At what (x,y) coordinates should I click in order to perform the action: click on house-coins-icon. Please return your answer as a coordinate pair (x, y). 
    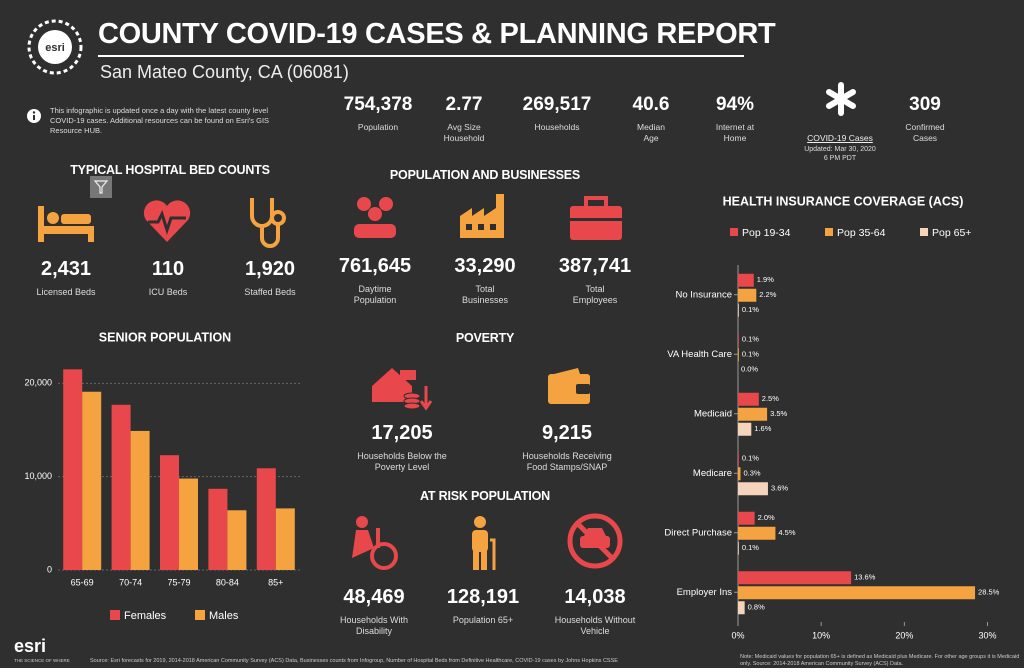
    Looking at the image, I should click on (402, 389).